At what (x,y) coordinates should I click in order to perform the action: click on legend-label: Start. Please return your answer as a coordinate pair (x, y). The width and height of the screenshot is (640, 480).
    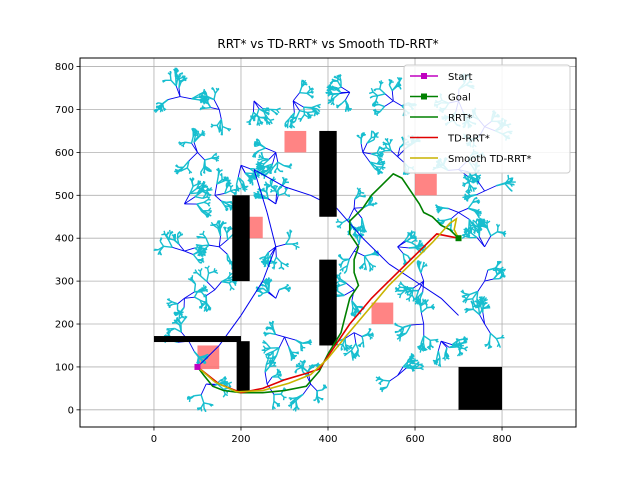
    Looking at the image, I should click on (460, 77).